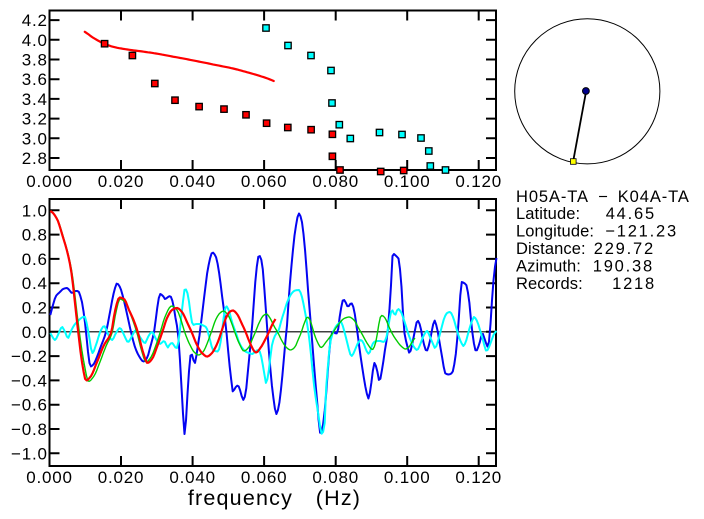 This screenshot has height=519, width=704. I want to click on svg-text: 0.6, so click(35, 259).